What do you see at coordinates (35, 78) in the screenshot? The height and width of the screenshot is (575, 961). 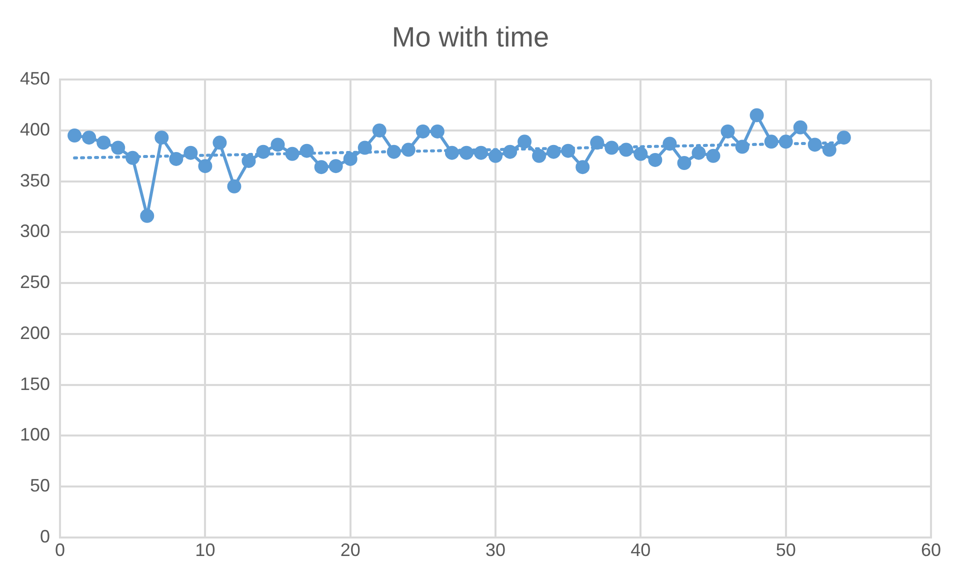 I see `y-tick-label: 450` at bounding box center [35, 78].